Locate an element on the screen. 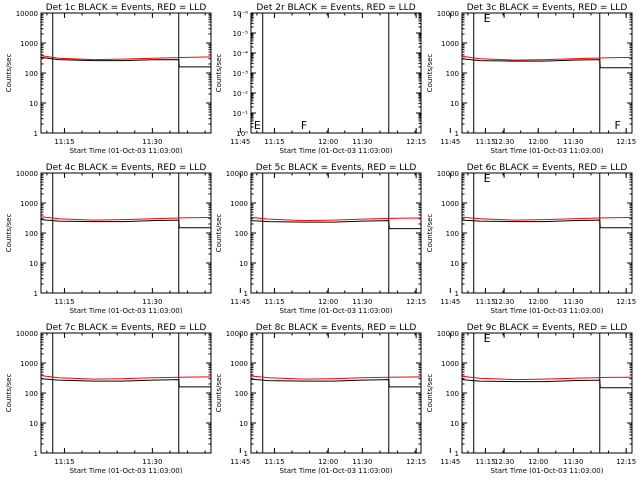  y-tick-label: 10⁻¹ is located at coordinates (241, 114).